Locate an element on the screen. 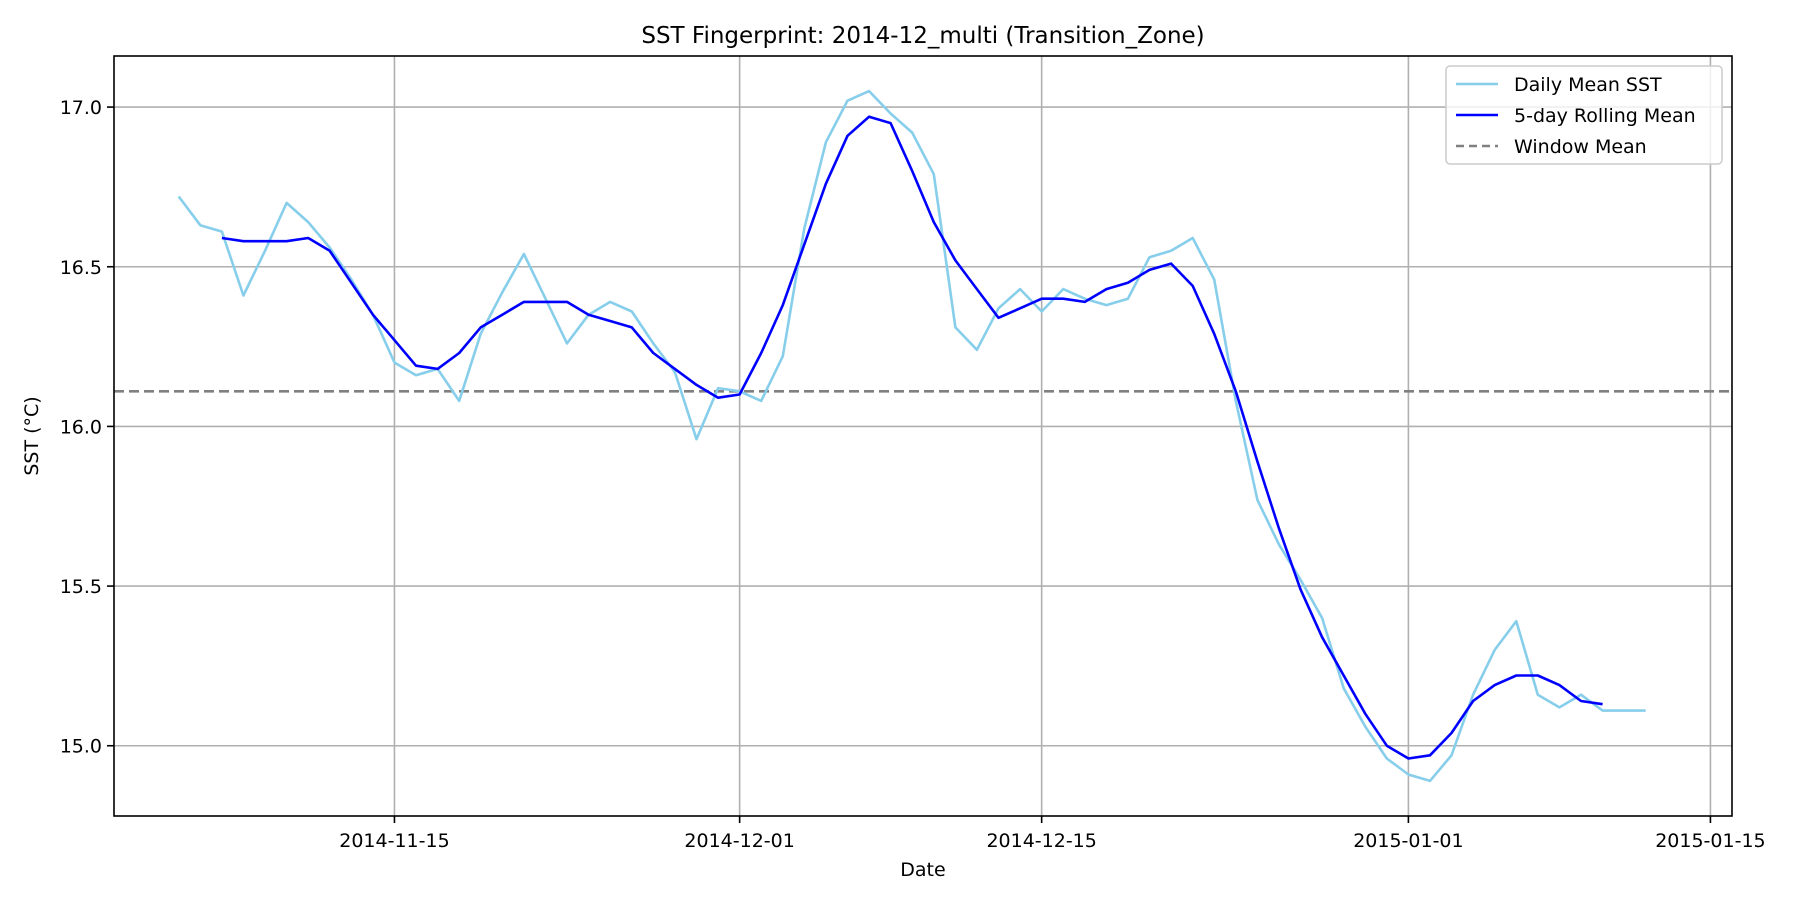 The height and width of the screenshot is (900, 1800). y-axis-ticks: 15.0 15.5 16.0 16.5 17.0 is located at coordinates (87, 427).